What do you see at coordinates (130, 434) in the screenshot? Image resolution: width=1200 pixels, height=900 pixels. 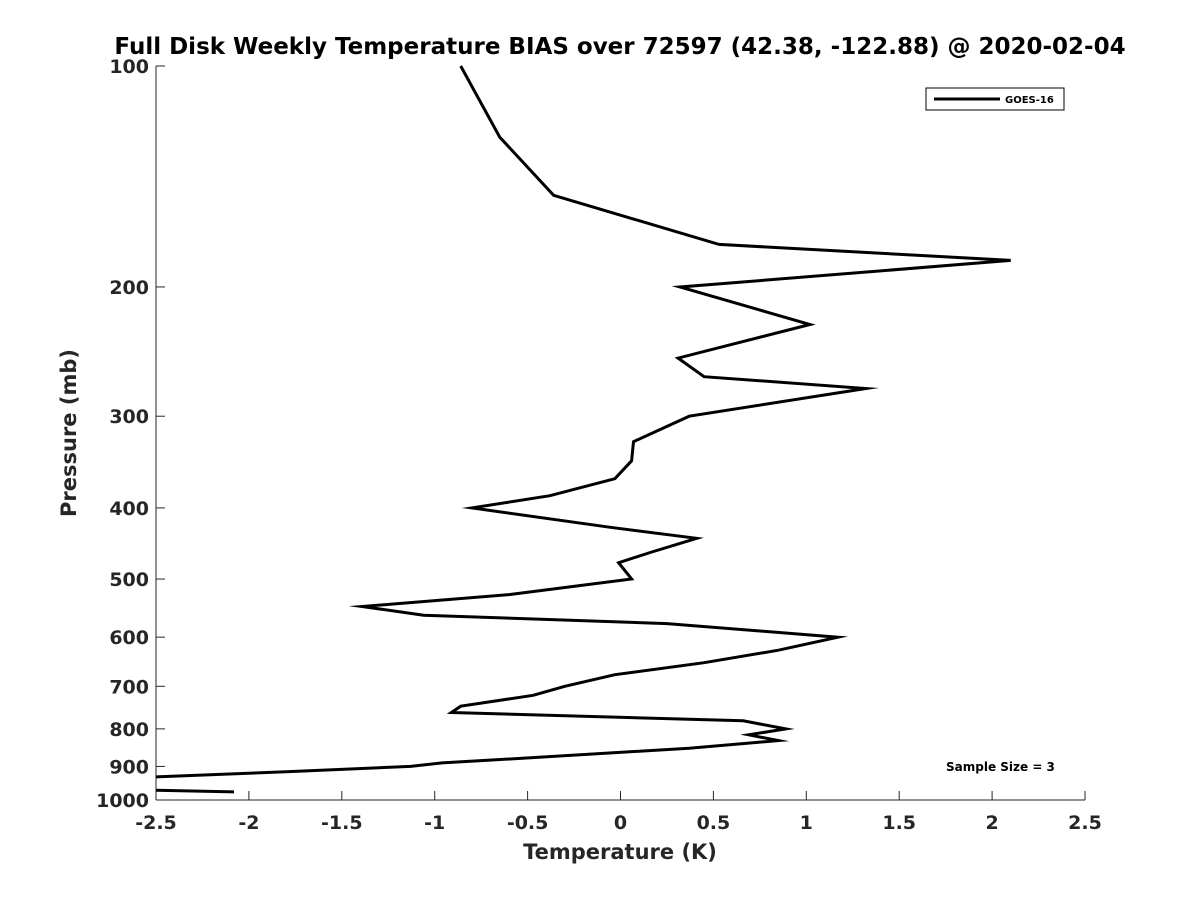 I see `y-ticks: 100 200 300 400 500 600 700 800 900 1000` at bounding box center [130, 434].